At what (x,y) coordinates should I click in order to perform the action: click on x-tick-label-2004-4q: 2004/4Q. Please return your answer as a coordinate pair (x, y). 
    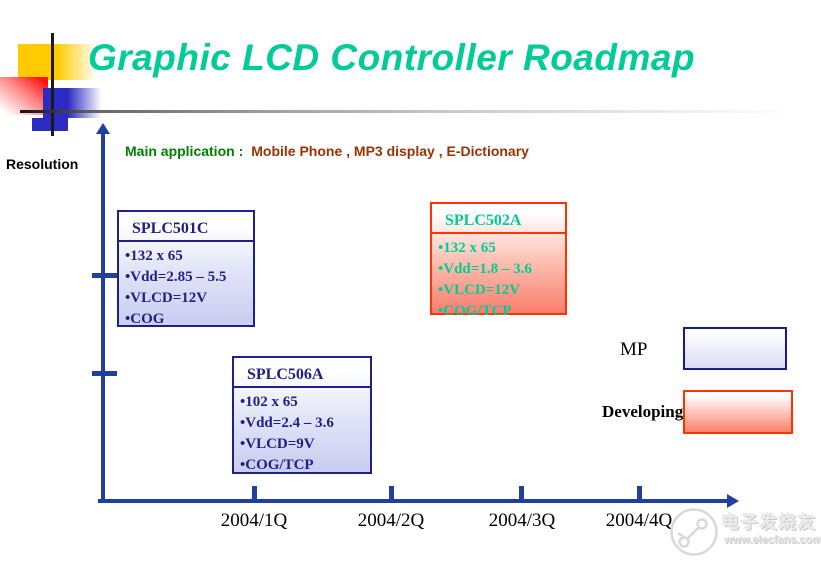
    Looking at the image, I should click on (639, 520).